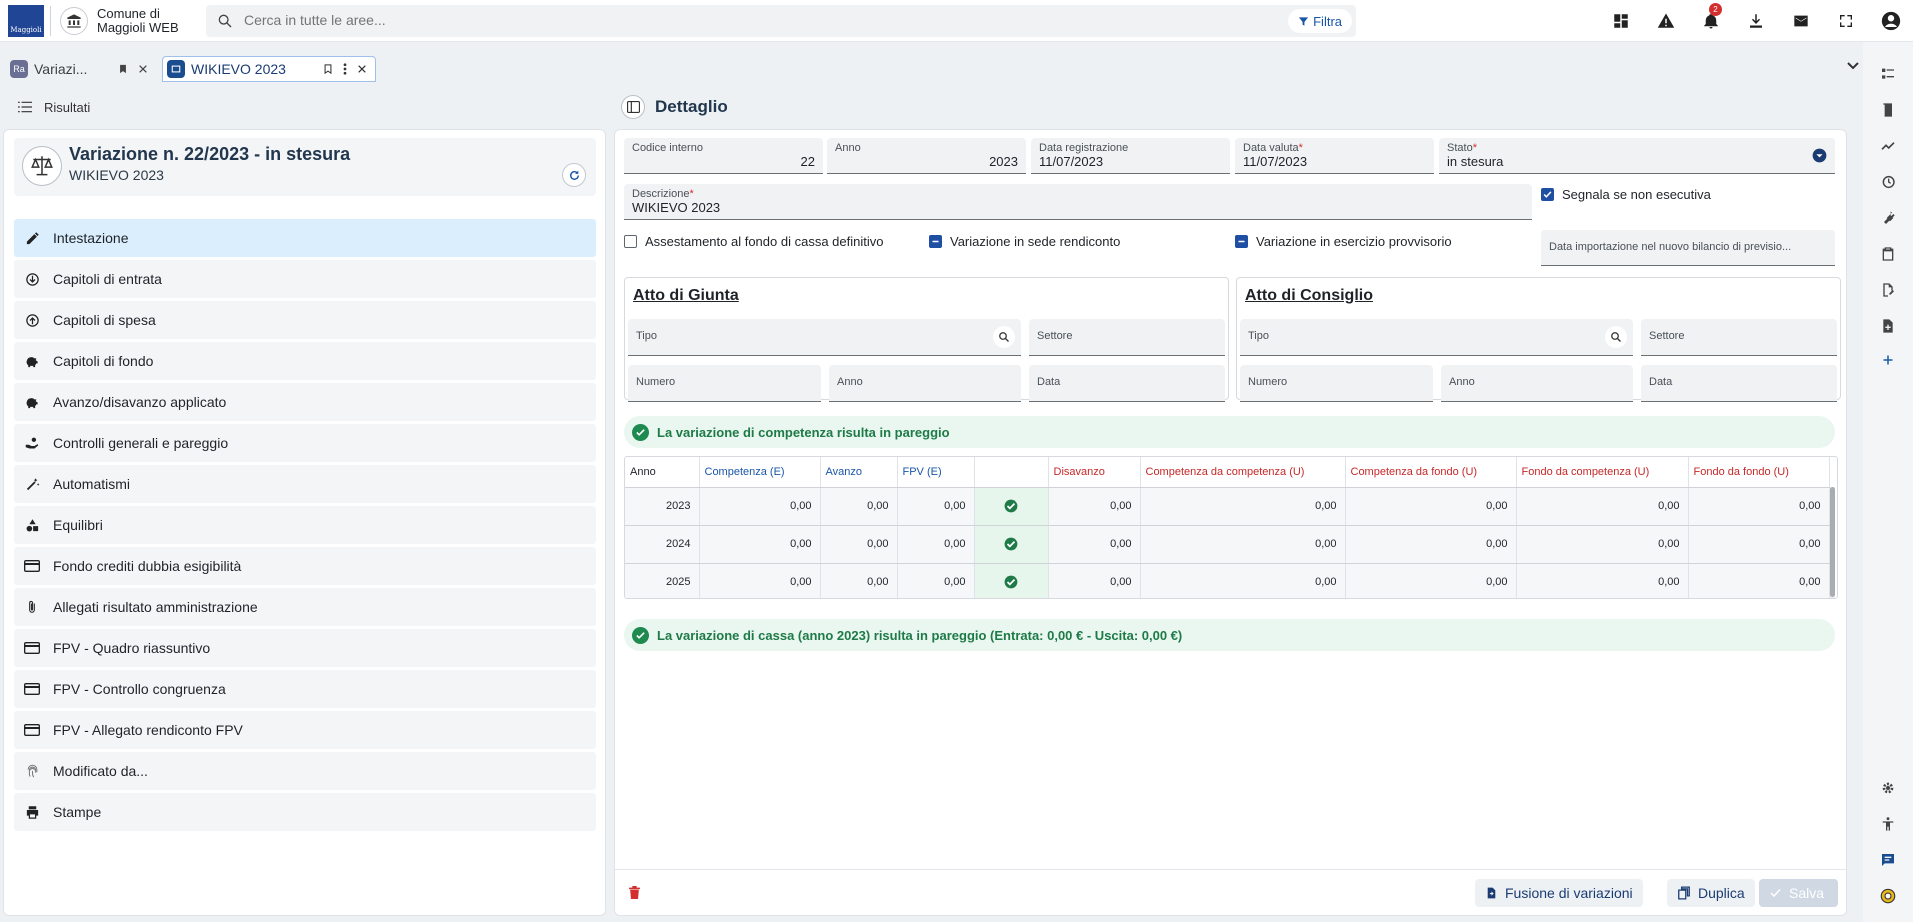 Image resolution: width=1913 pixels, height=922 pixels. Describe the element at coordinates (305, 402) in the screenshot. I see `sidebar-item-avanzo: Avanzo/disavanzo applicato` at that location.